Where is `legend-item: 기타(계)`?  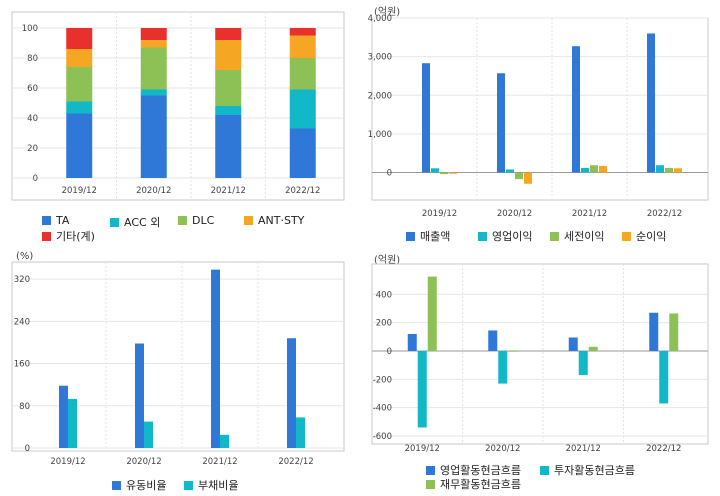 legend-item: 기타(계) is located at coordinates (68, 236).